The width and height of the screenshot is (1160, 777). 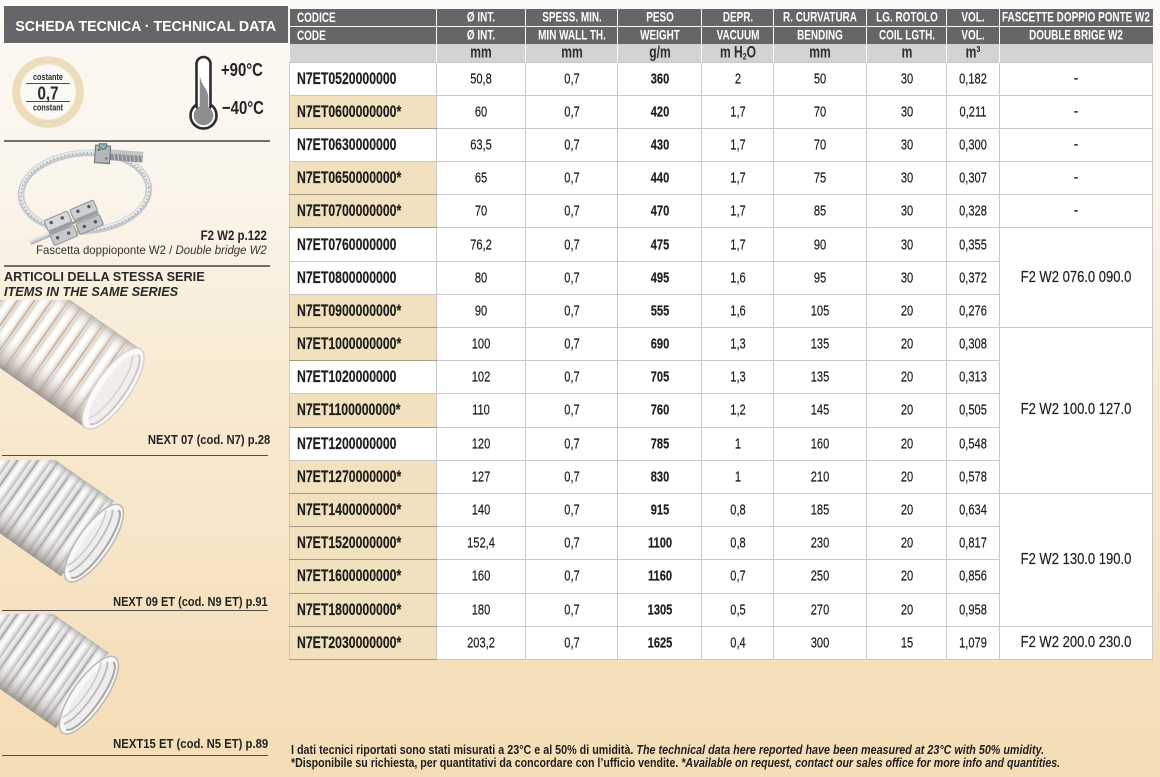 I want to click on svg-text: costante, so click(x=48, y=77).